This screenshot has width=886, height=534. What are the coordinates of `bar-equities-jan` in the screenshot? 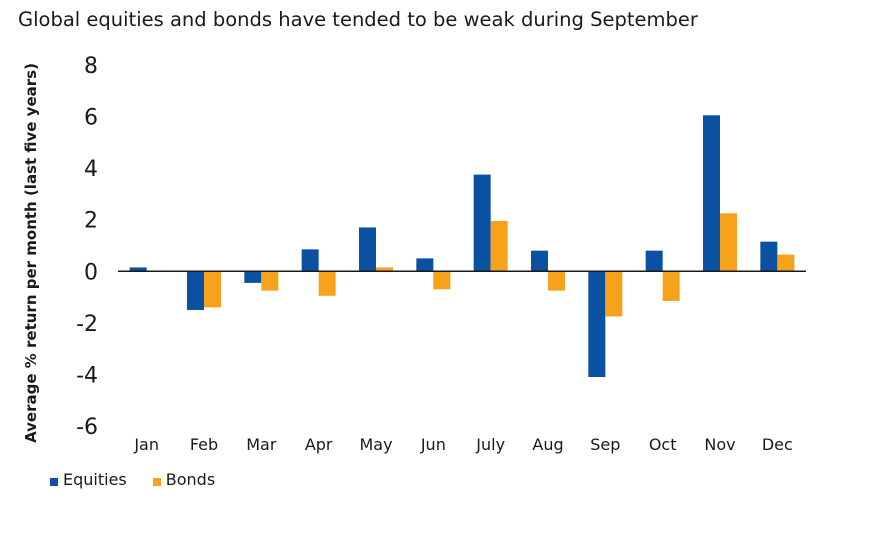 It's located at (138, 269).